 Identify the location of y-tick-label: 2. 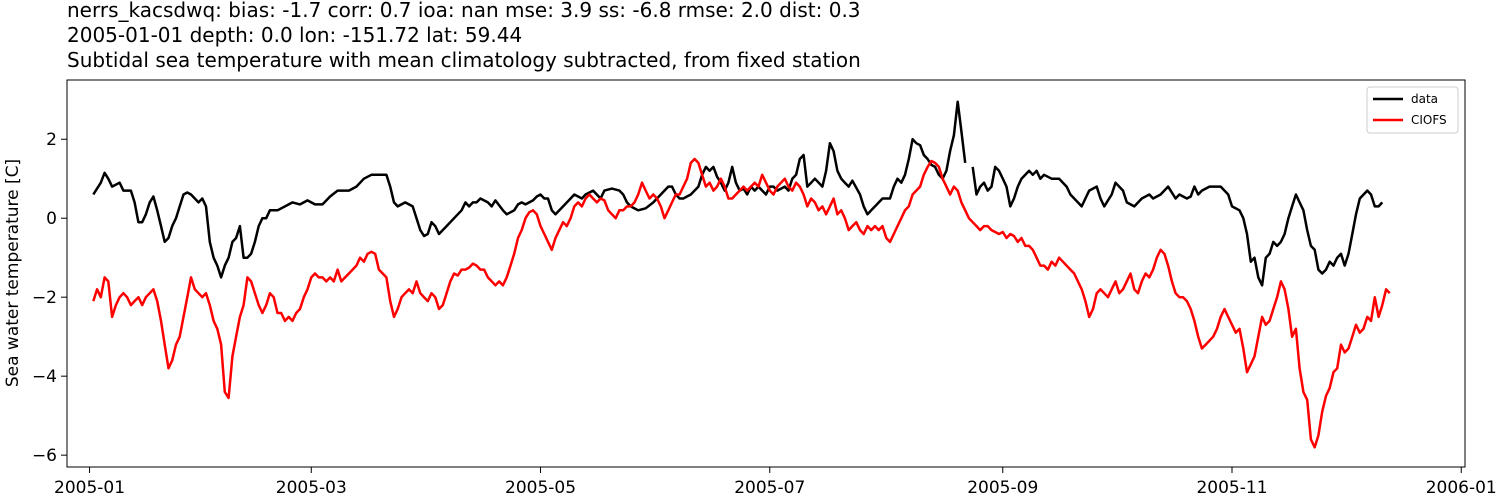
(51, 140).